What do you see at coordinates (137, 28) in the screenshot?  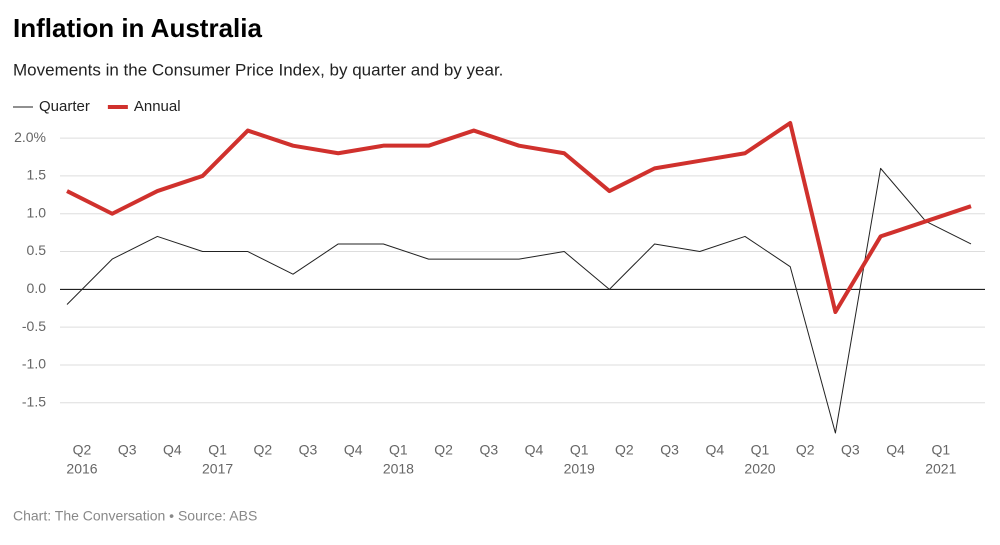 I see `chart-title: Inflation in Australia` at bounding box center [137, 28].